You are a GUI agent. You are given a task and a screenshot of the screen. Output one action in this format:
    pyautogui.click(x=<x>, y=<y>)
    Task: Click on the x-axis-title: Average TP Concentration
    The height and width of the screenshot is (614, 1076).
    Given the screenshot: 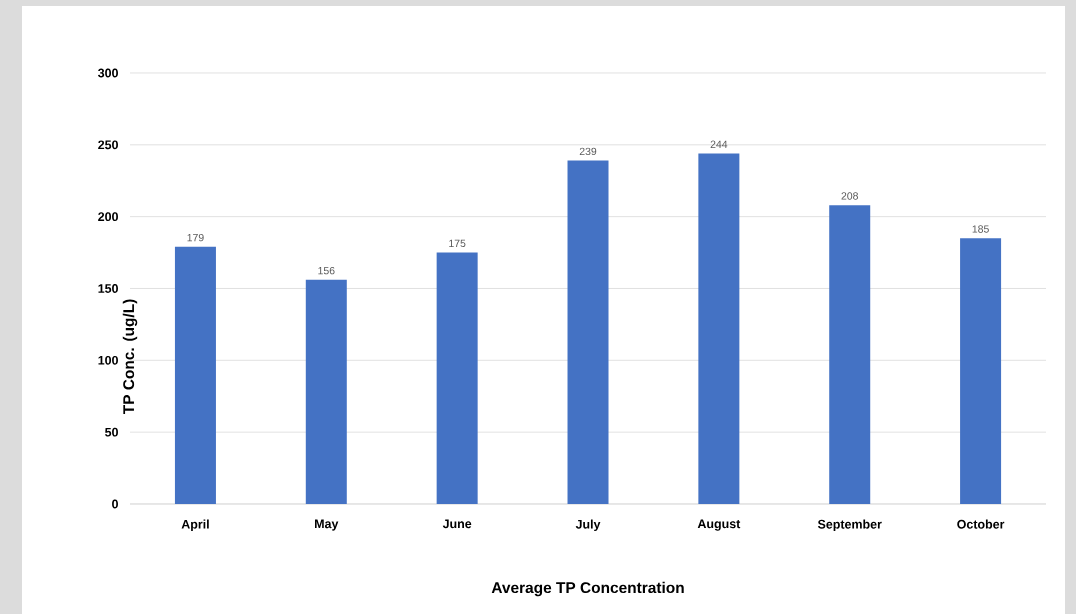 What is the action you would take?
    pyautogui.click(x=587, y=589)
    